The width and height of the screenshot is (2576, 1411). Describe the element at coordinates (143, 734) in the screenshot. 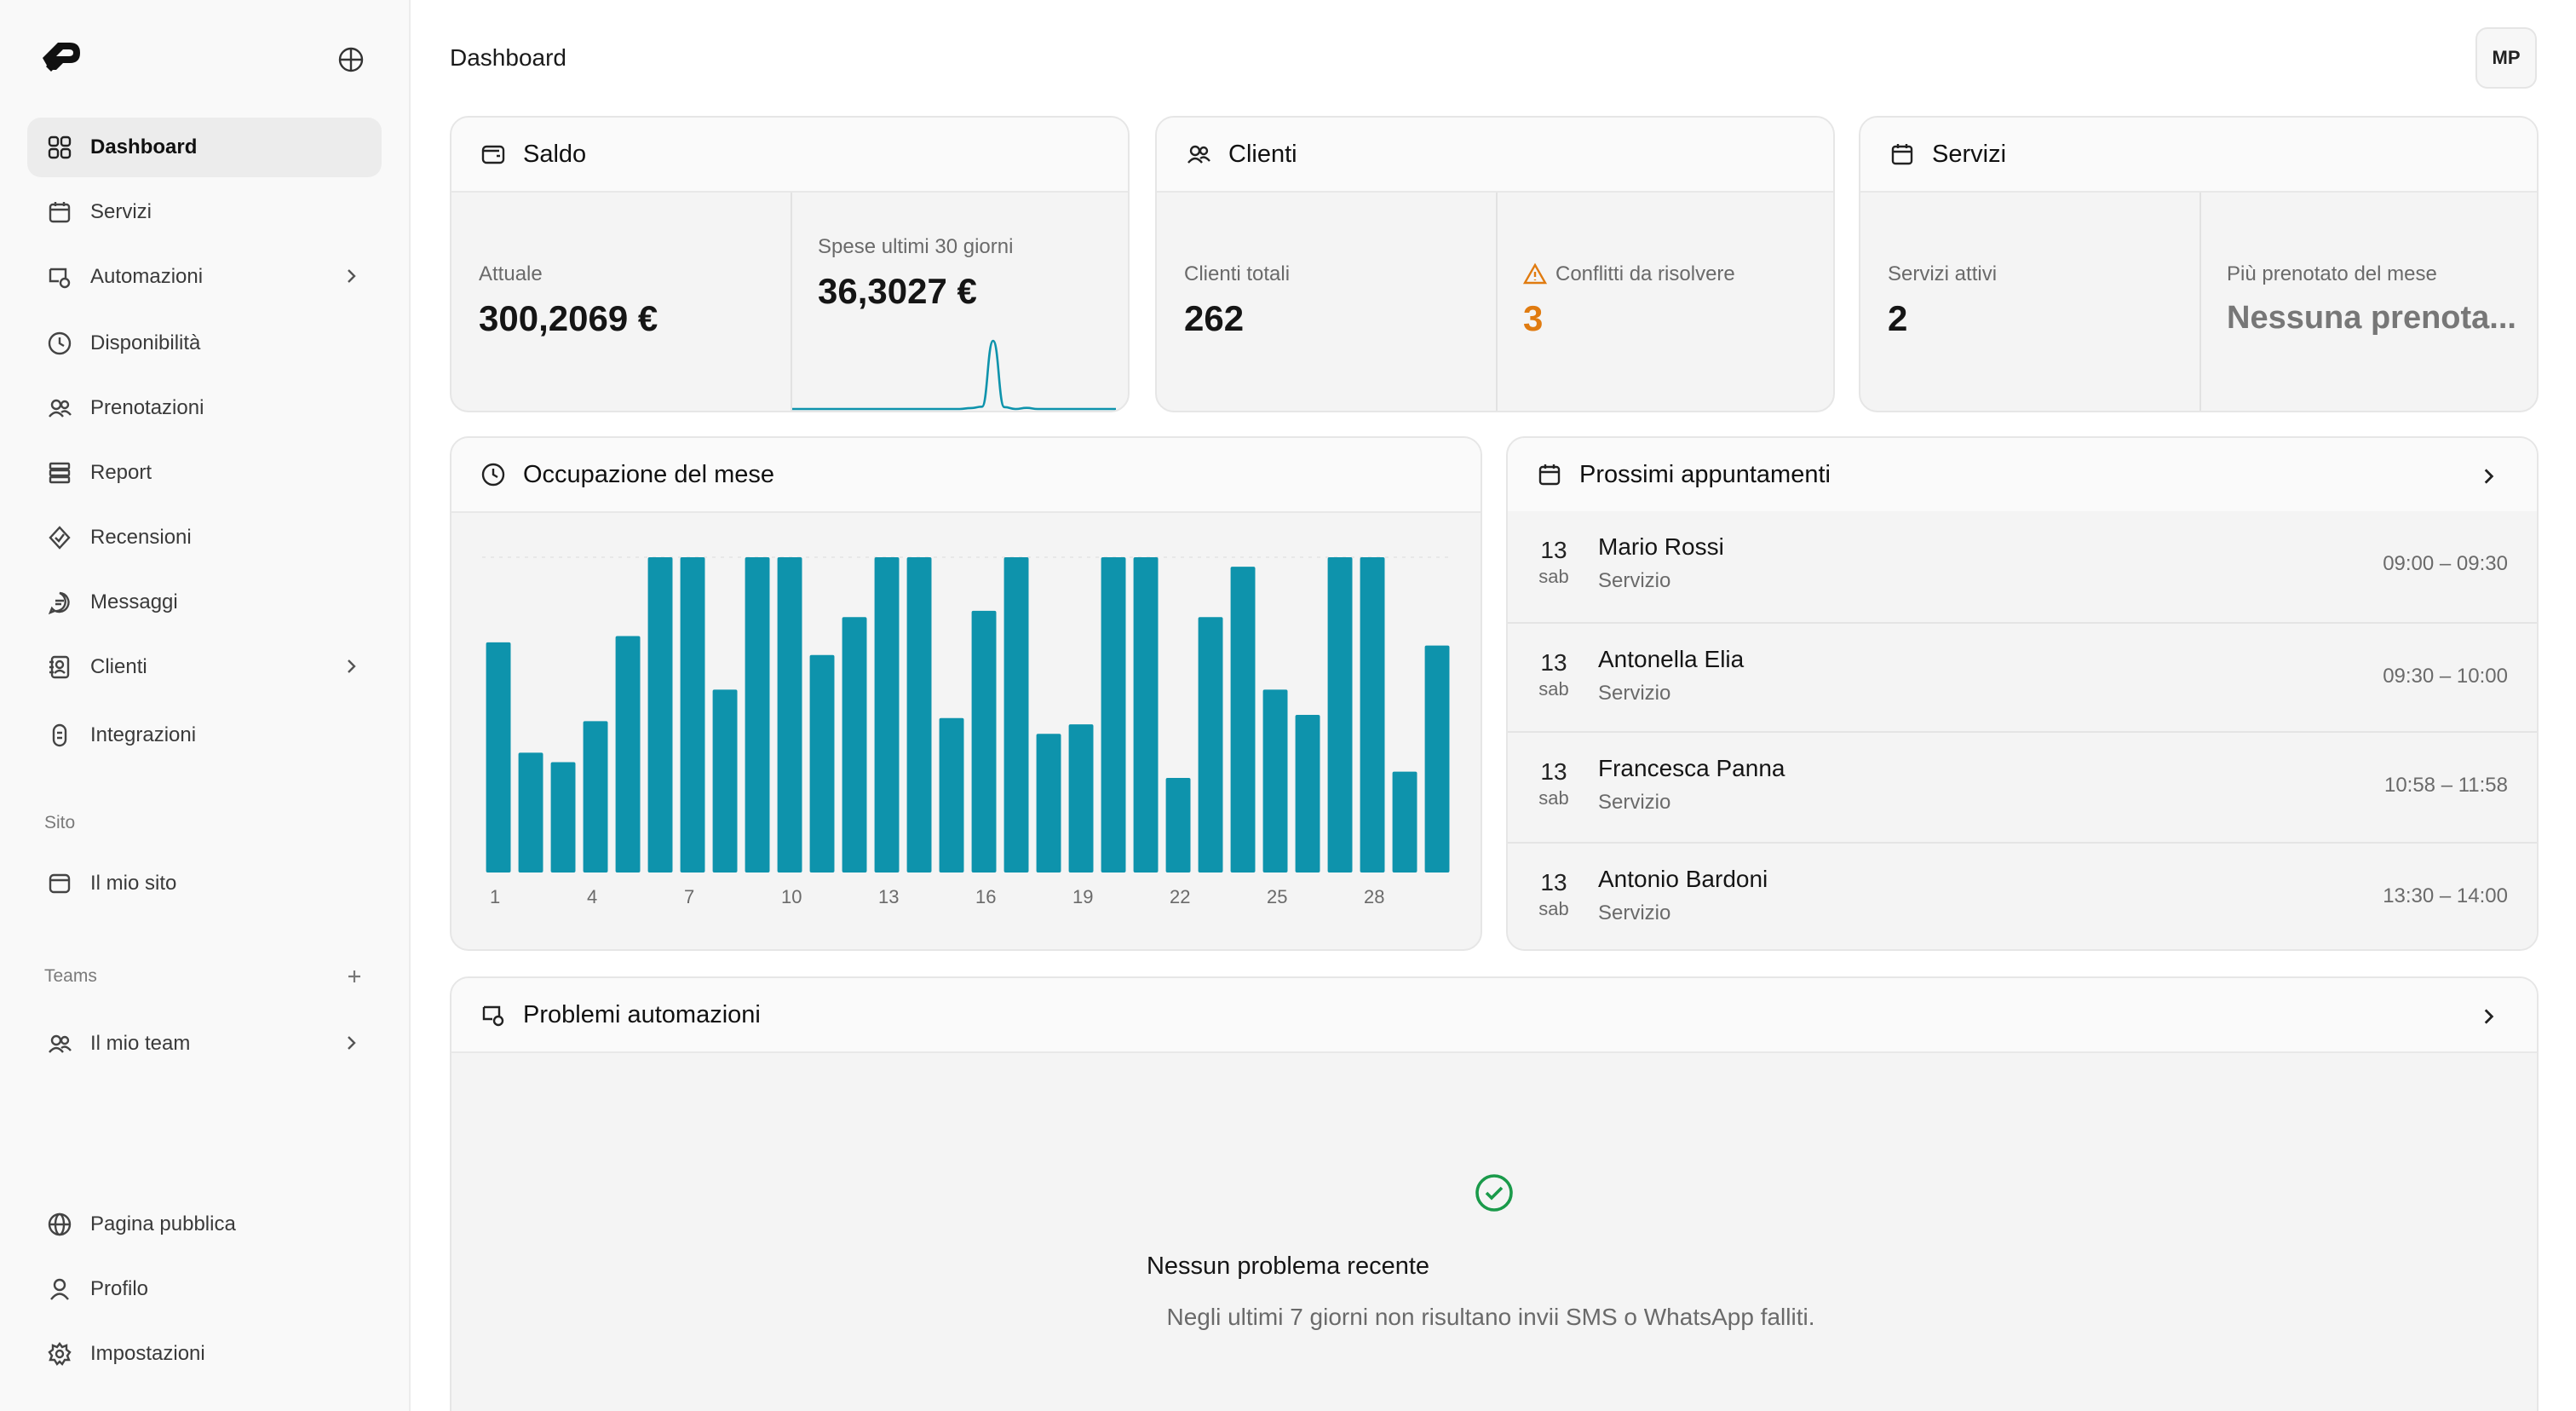

I see `sidebar-item-label: Integrazioni` at that location.